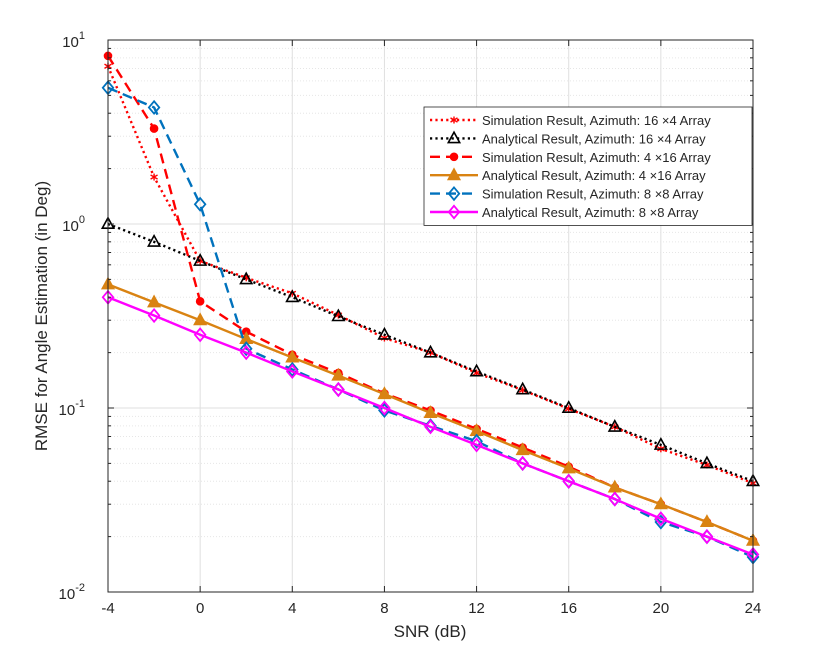 The height and width of the screenshot is (661, 830). What do you see at coordinates (41, 316) in the screenshot?
I see `y-axis-label: RMSE for Angle Estimation (in Deg)` at bounding box center [41, 316].